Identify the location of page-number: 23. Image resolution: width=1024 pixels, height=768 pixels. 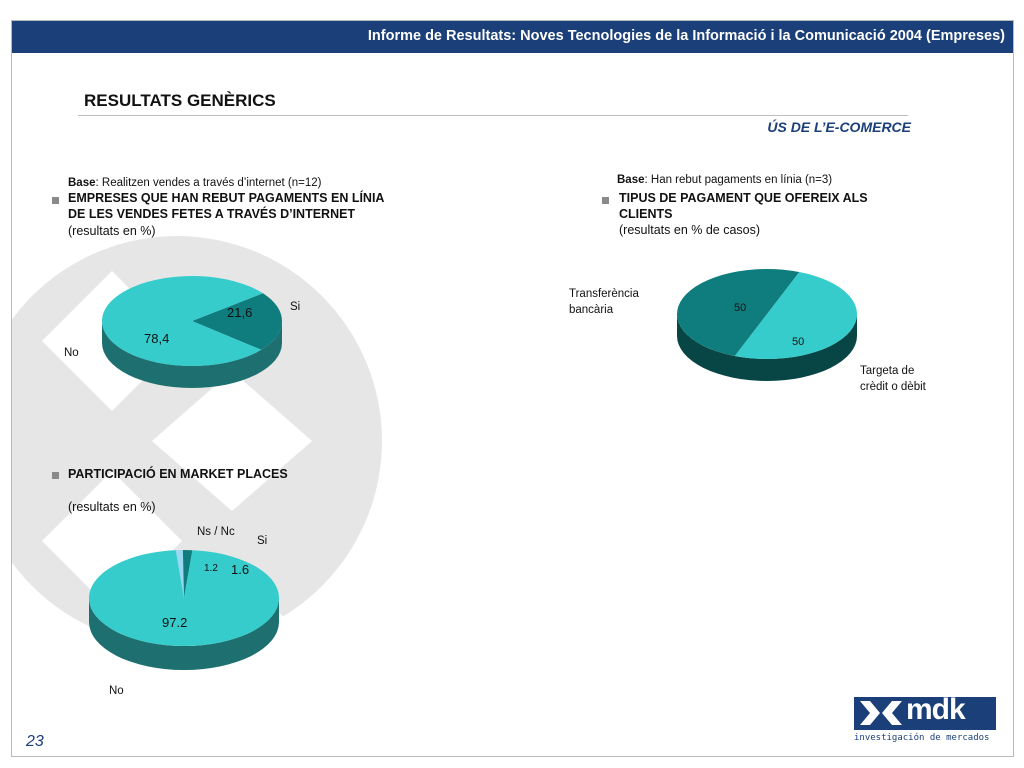
(35, 741).